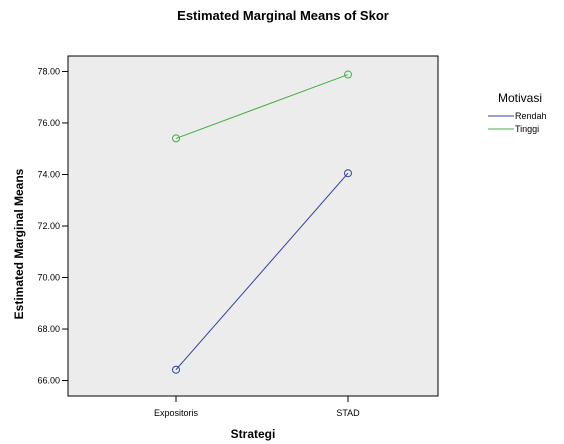  I want to click on y-axis: 66.00 68.00 70.00 72.00 74.00 76.00 78.00, so click(52, 226).